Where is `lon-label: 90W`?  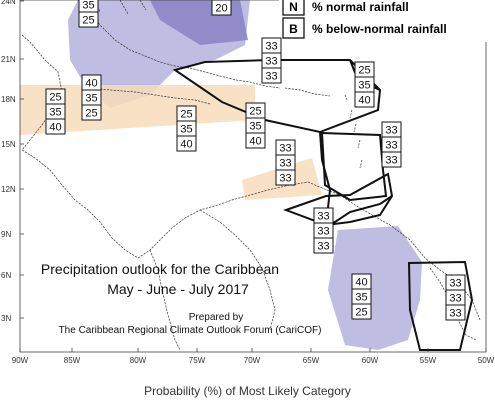 lon-label: 90W is located at coordinates (20, 360).